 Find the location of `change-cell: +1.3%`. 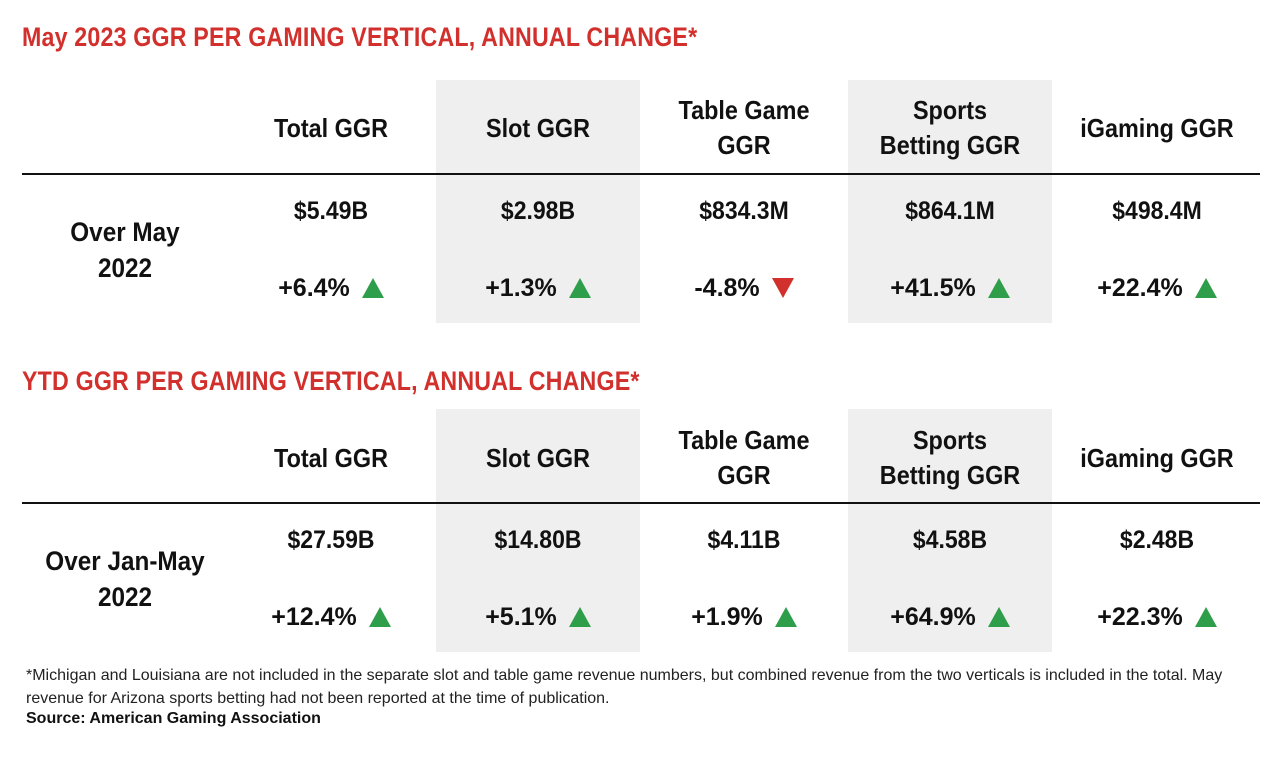

change-cell: +1.3% is located at coordinates (538, 288).